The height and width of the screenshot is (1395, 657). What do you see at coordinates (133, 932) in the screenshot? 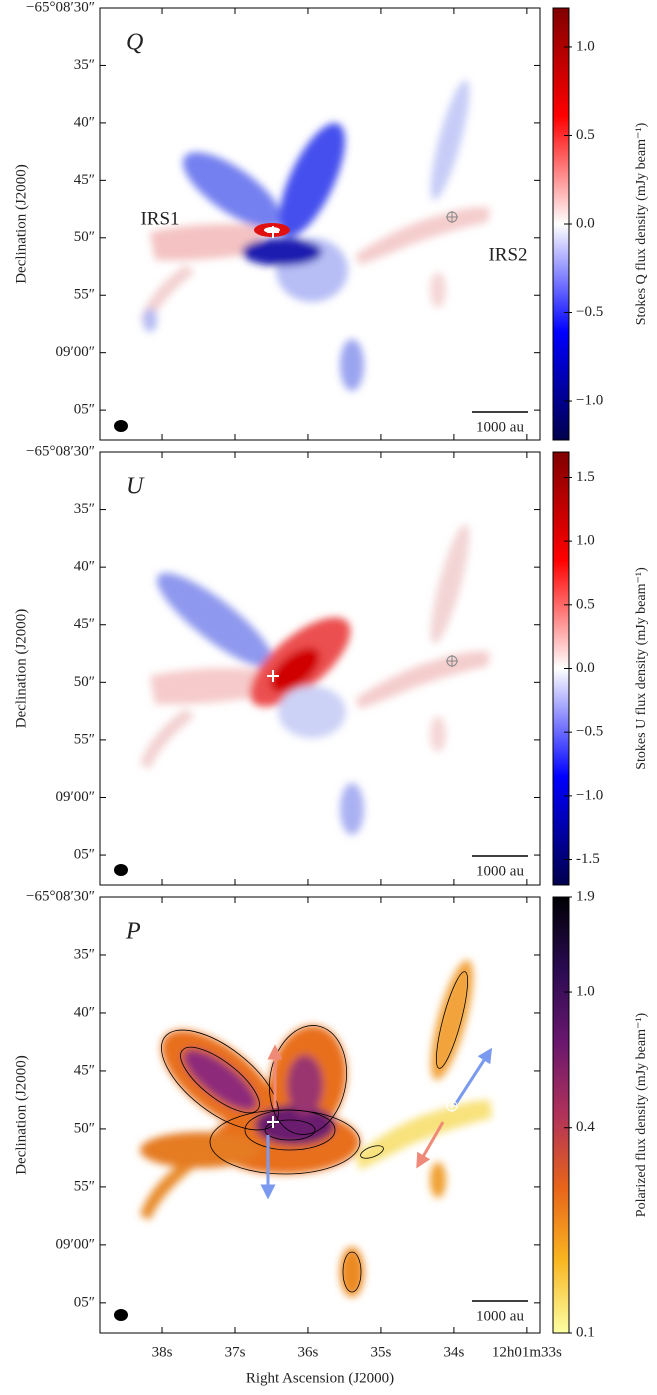
I see `panel-label: P` at bounding box center [133, 932].